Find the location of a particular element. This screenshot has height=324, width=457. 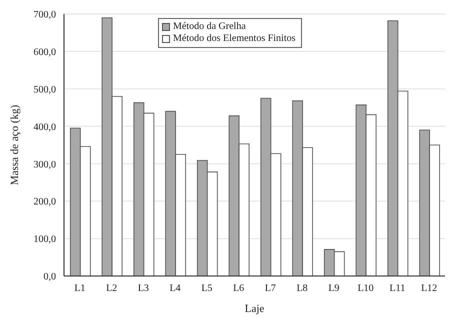

y-tick-label: 100,0 is located at coordinates (45, 240).